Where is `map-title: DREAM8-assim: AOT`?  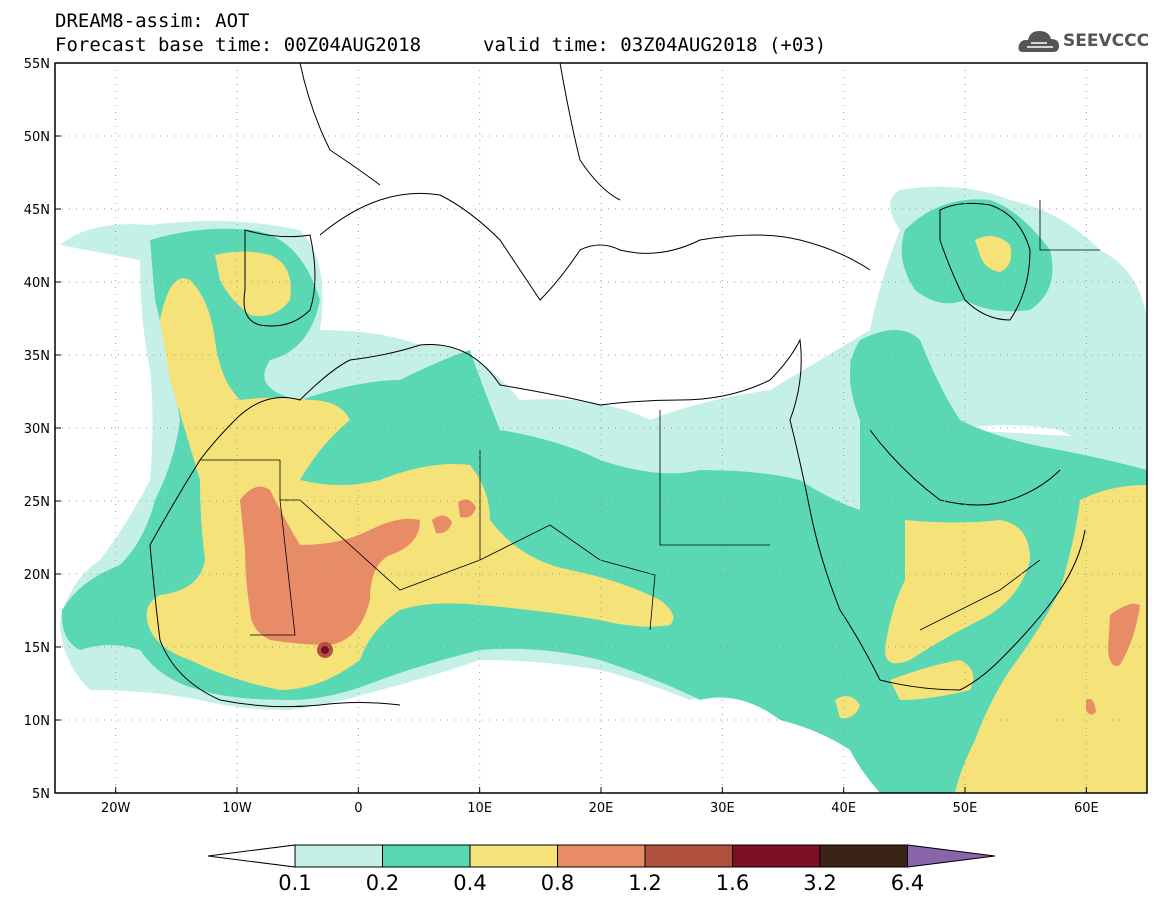
map-title: DREAM8-assim: AOT is located at coordinates (152, 21).